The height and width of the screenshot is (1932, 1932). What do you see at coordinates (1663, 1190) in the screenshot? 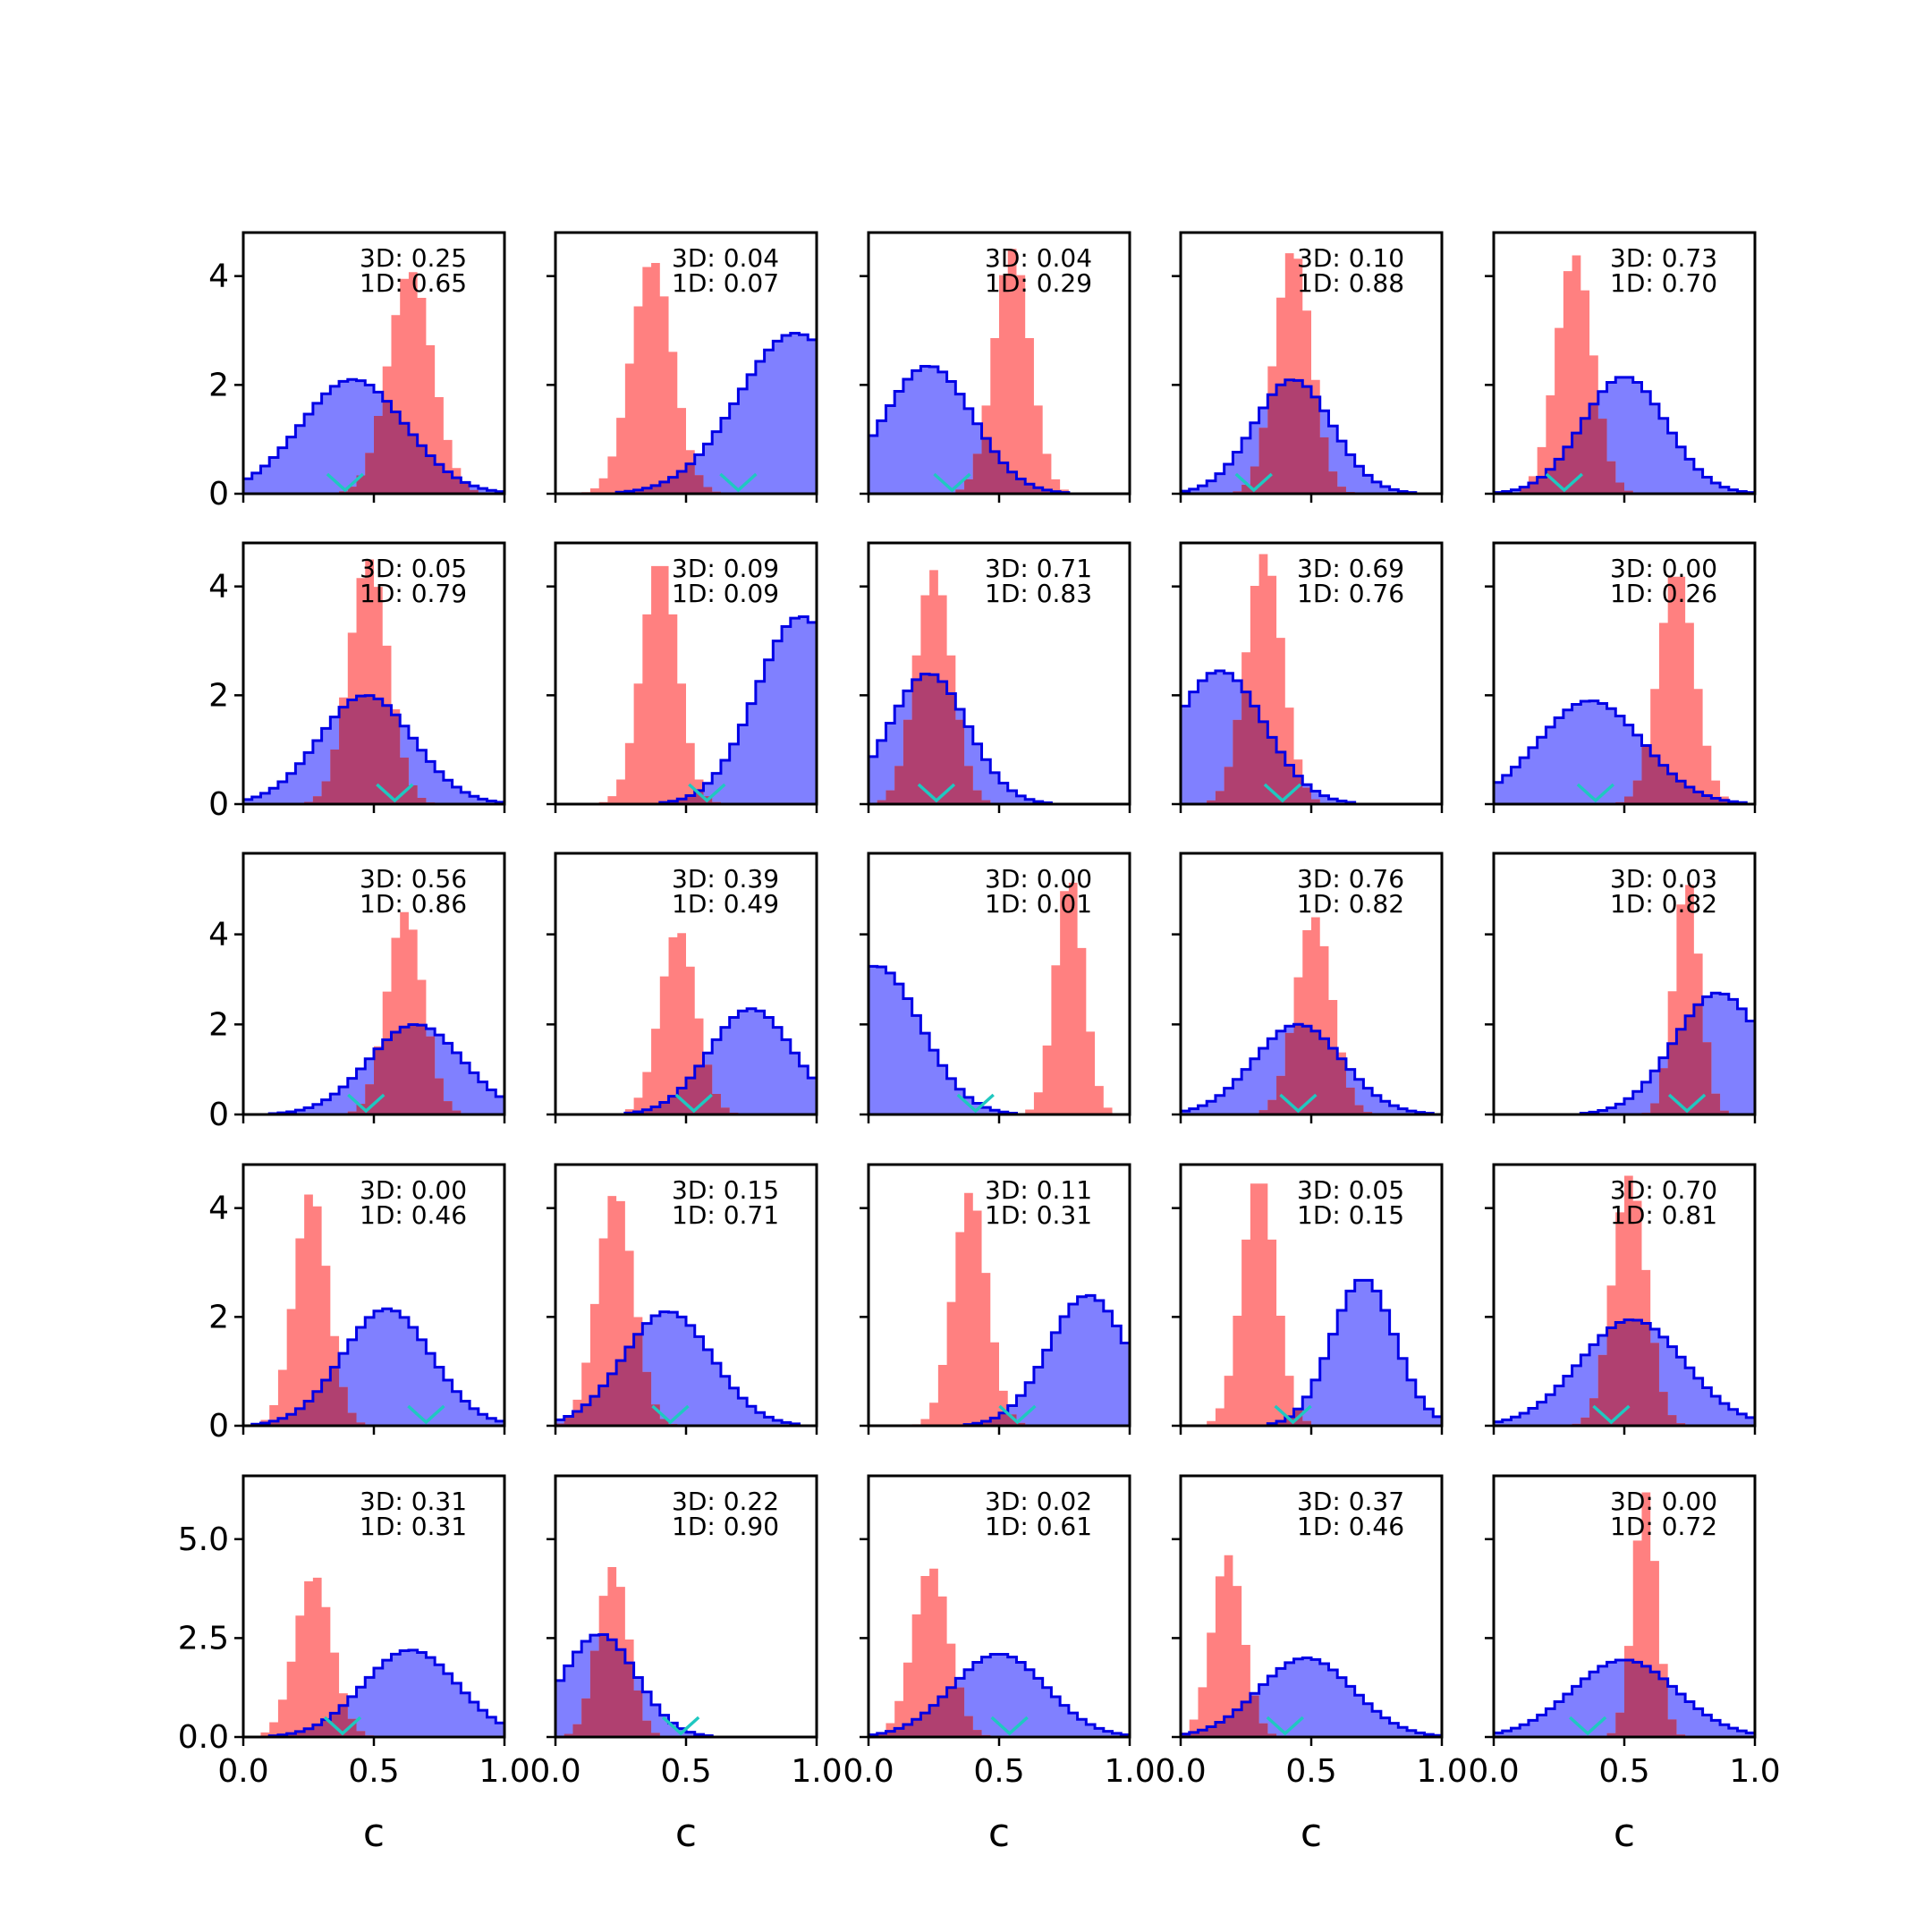
I see `annotation-3d: 3D: 0.70` at bounding box center [1663, 1190].